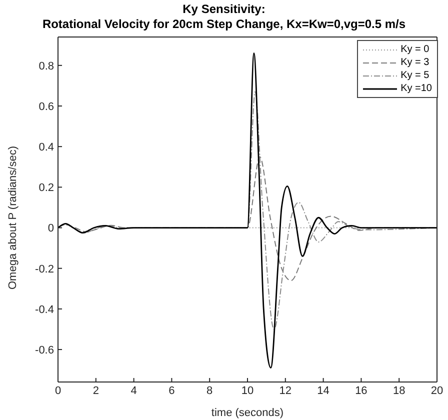 Image resolution: width=448 pixels, height=420 pixels. What do you see at coordinates (51, 228) in the screenshot?
I see `y-tick-label: 0` at bounding box center [51, 228].